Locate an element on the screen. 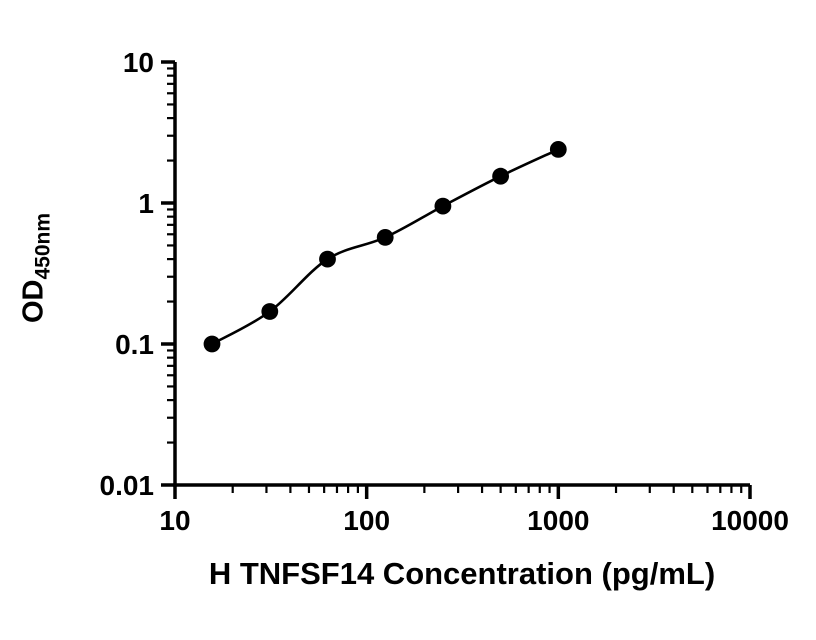 The height and width of the screenshot is (640, 816). x-tick-label: 100 is located at coordinates (366, 520).